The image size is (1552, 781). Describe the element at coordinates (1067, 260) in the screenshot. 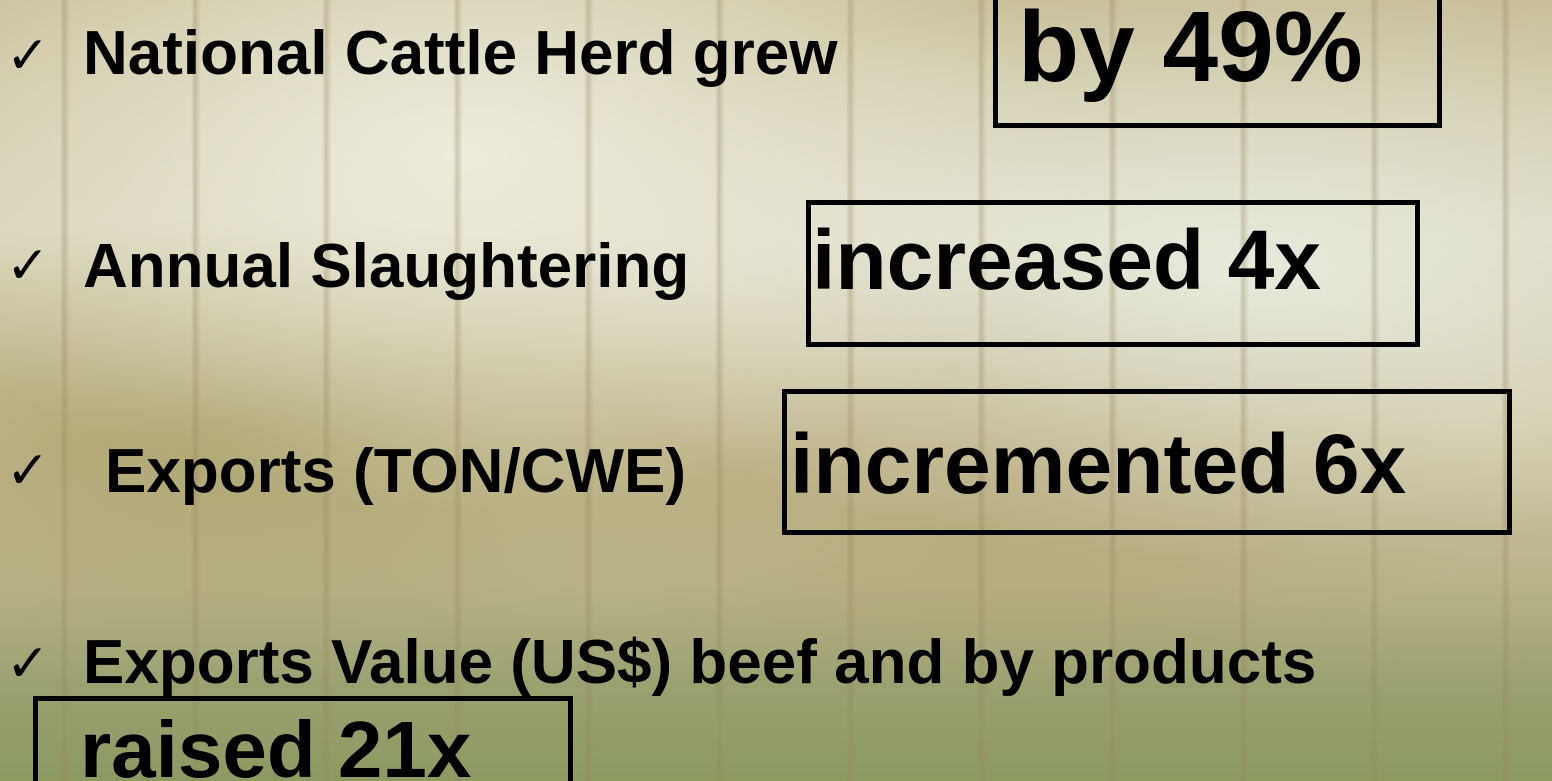

I see `highlight-text: increased 4x` at that location.